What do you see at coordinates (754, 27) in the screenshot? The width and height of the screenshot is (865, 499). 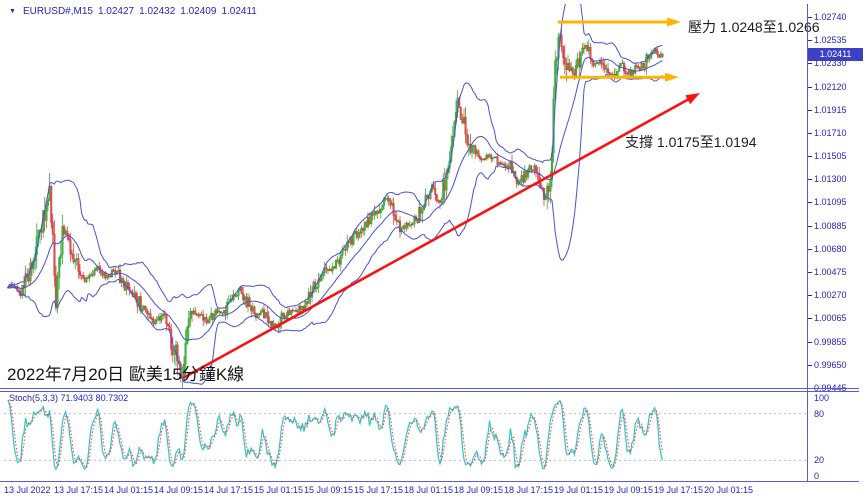 I see `resistance-annotation: 壓力 1.0248至1.0266` at bounding box center [754, 27].